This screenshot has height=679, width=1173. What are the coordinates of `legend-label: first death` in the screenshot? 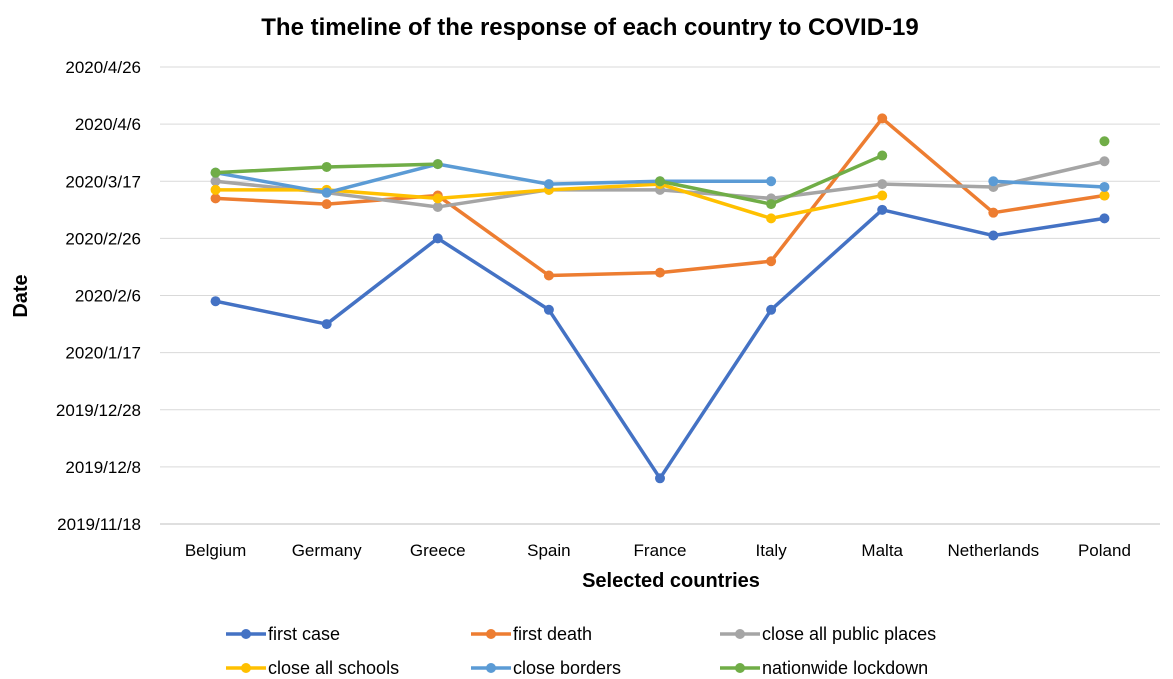 It's located at (552, 634).